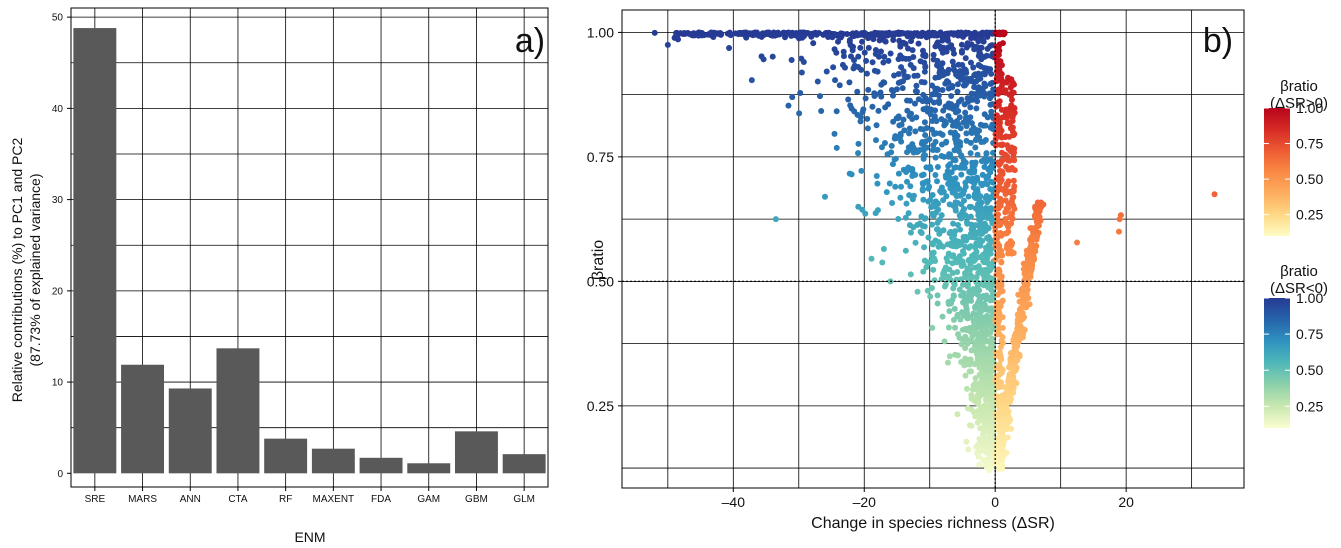 The width and height of the screenshot is (1341, 548). Describe the element at coordinates (598, 260) in the screenshot. I see `panel-b-y-axis-label: βratio` at that location.